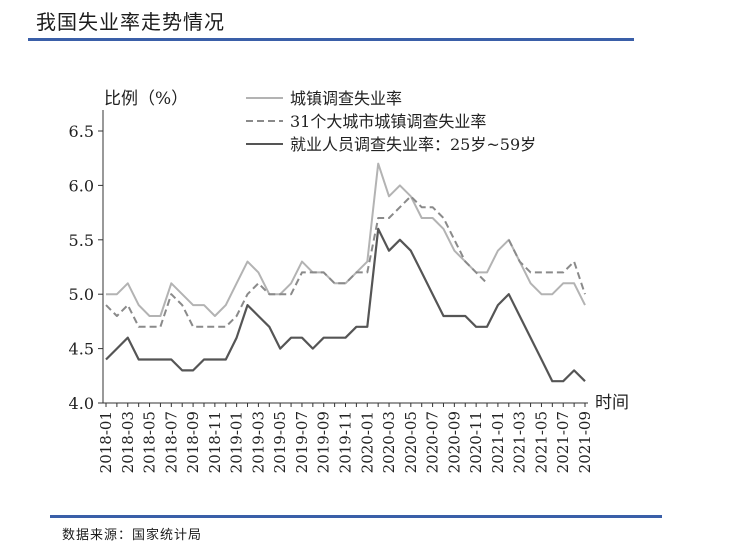 The image size is (749, 557). What do you see at coordinates (130, 22) in the screenshot?
I see `page-title: 我国失业率走势情况` at bounding box center [130, 22].